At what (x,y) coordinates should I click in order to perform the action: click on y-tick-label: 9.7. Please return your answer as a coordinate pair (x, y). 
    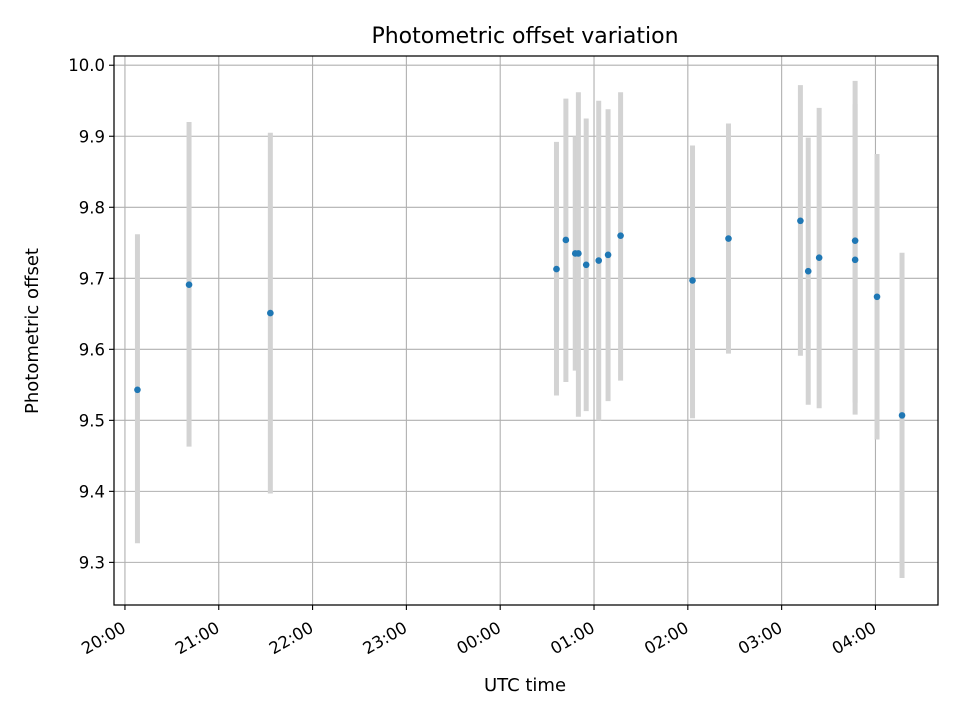
    Looking at the image, I should click on (92, 278).